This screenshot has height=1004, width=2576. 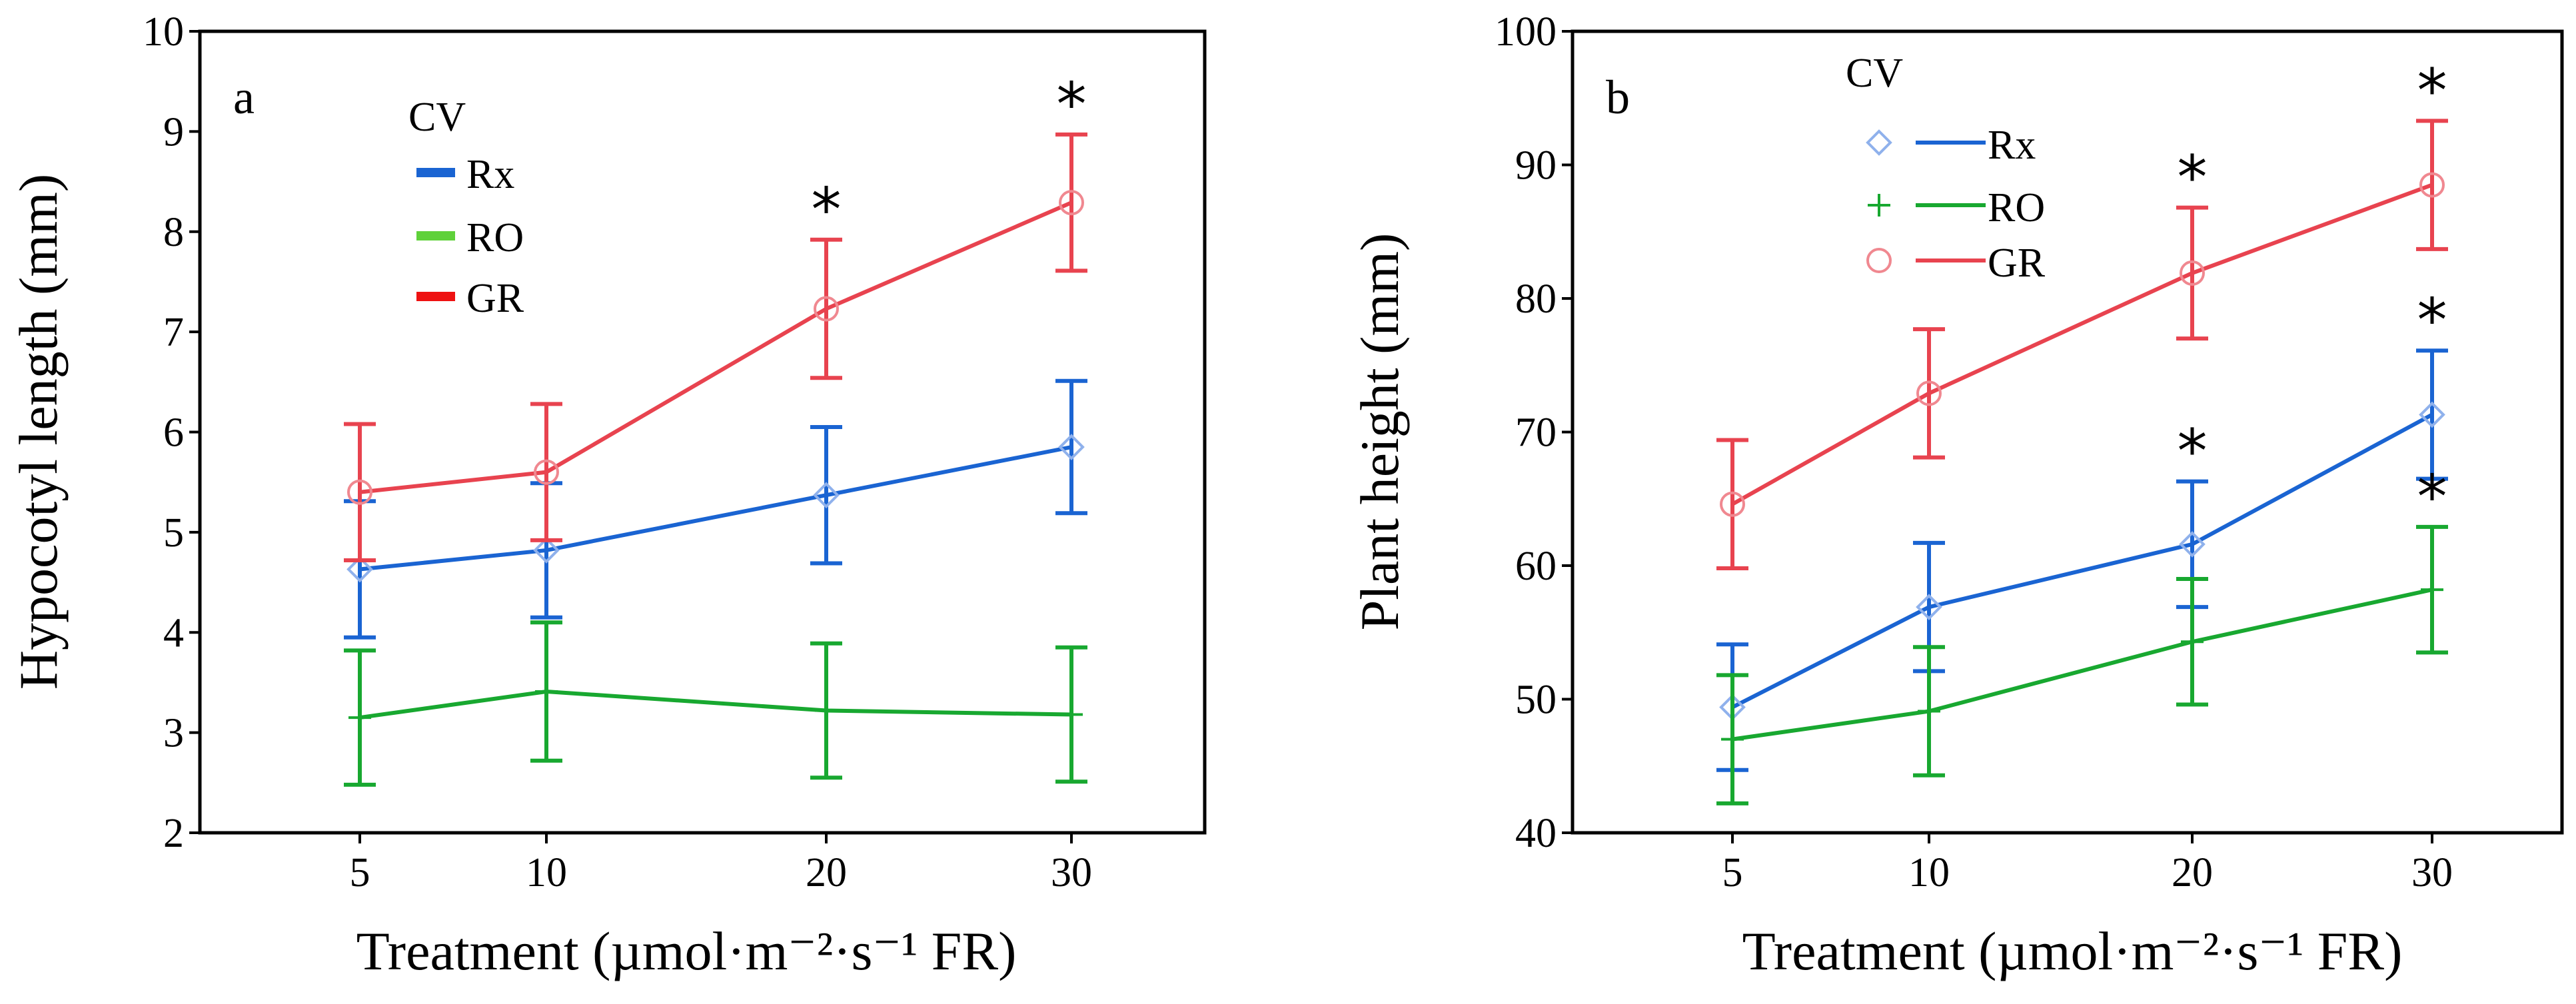 What do you see at coordinates (174, 533) in the screenshot?
I see `y-tick-label: 5` at bounding box center [174, 533].